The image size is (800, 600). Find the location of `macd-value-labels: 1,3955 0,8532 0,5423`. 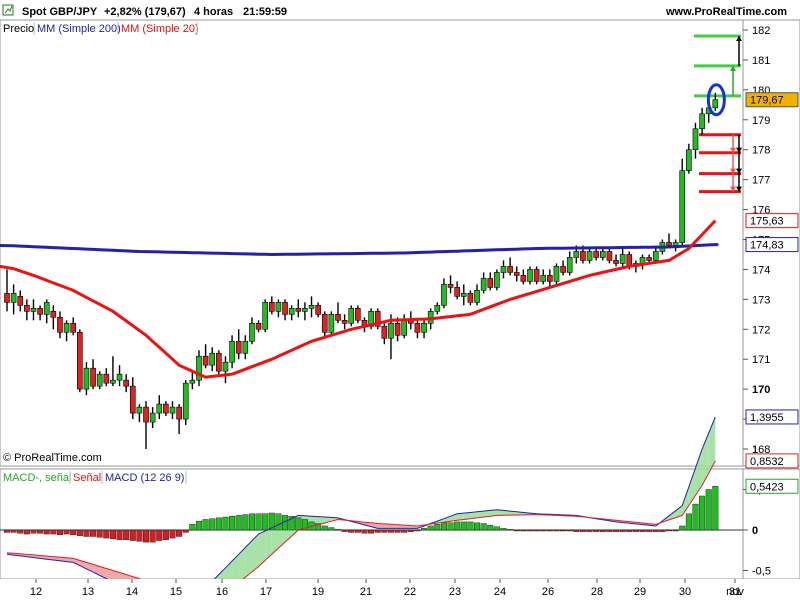

macd-value-labels: 1,3955 0,8532 0,5423 is located at coordinates (772, 451).